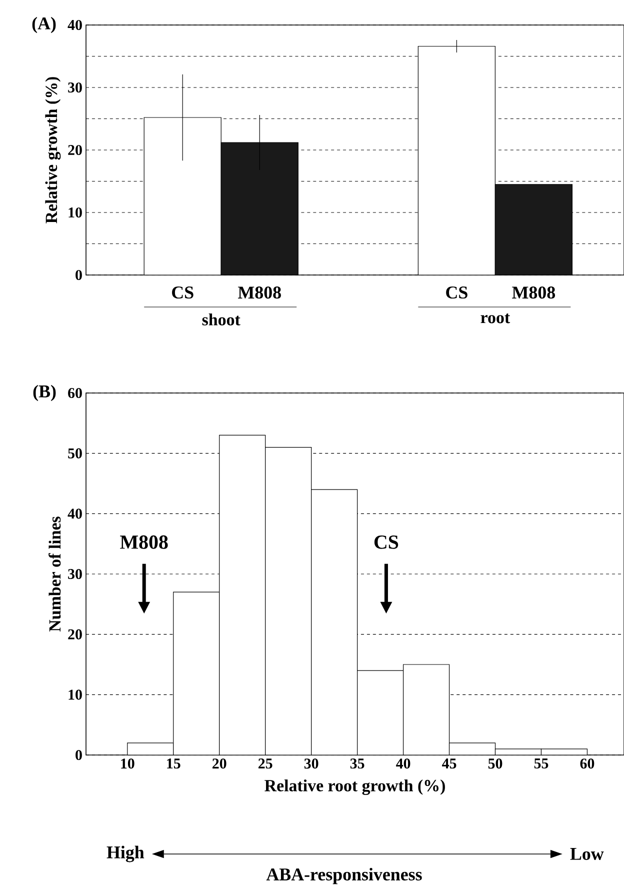 Image resolution: width=624 pixels, height=889 pixels. I want to click on annotation: CS, so click(386, 542).